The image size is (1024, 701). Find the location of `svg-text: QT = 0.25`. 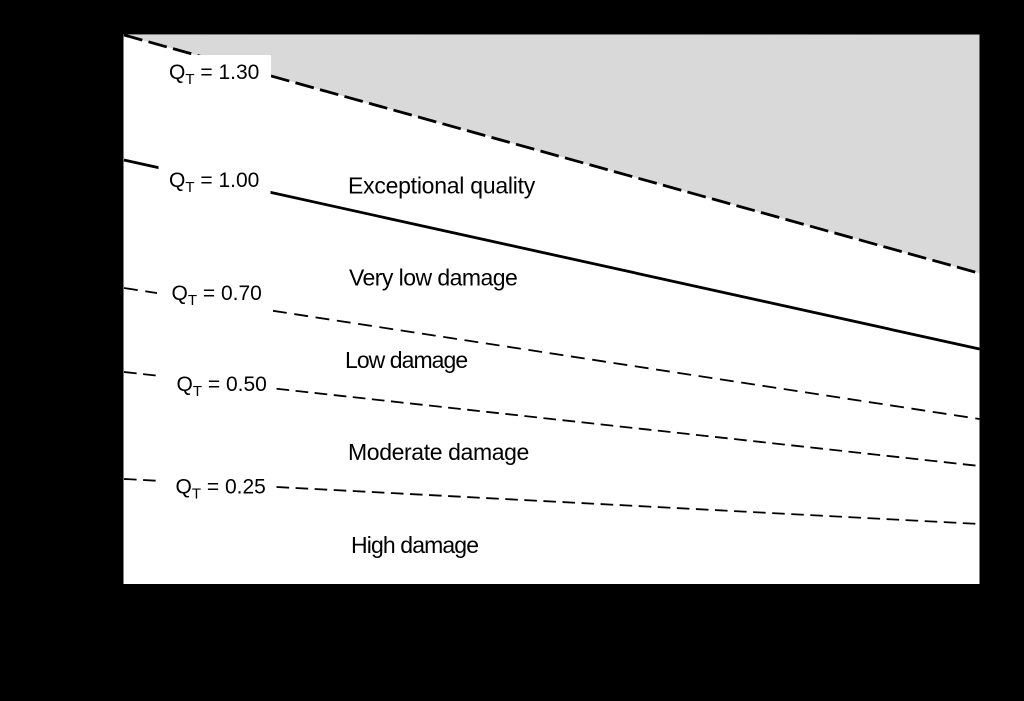

svg-text: QT = 0.25 is located at coordinates (221, 489).